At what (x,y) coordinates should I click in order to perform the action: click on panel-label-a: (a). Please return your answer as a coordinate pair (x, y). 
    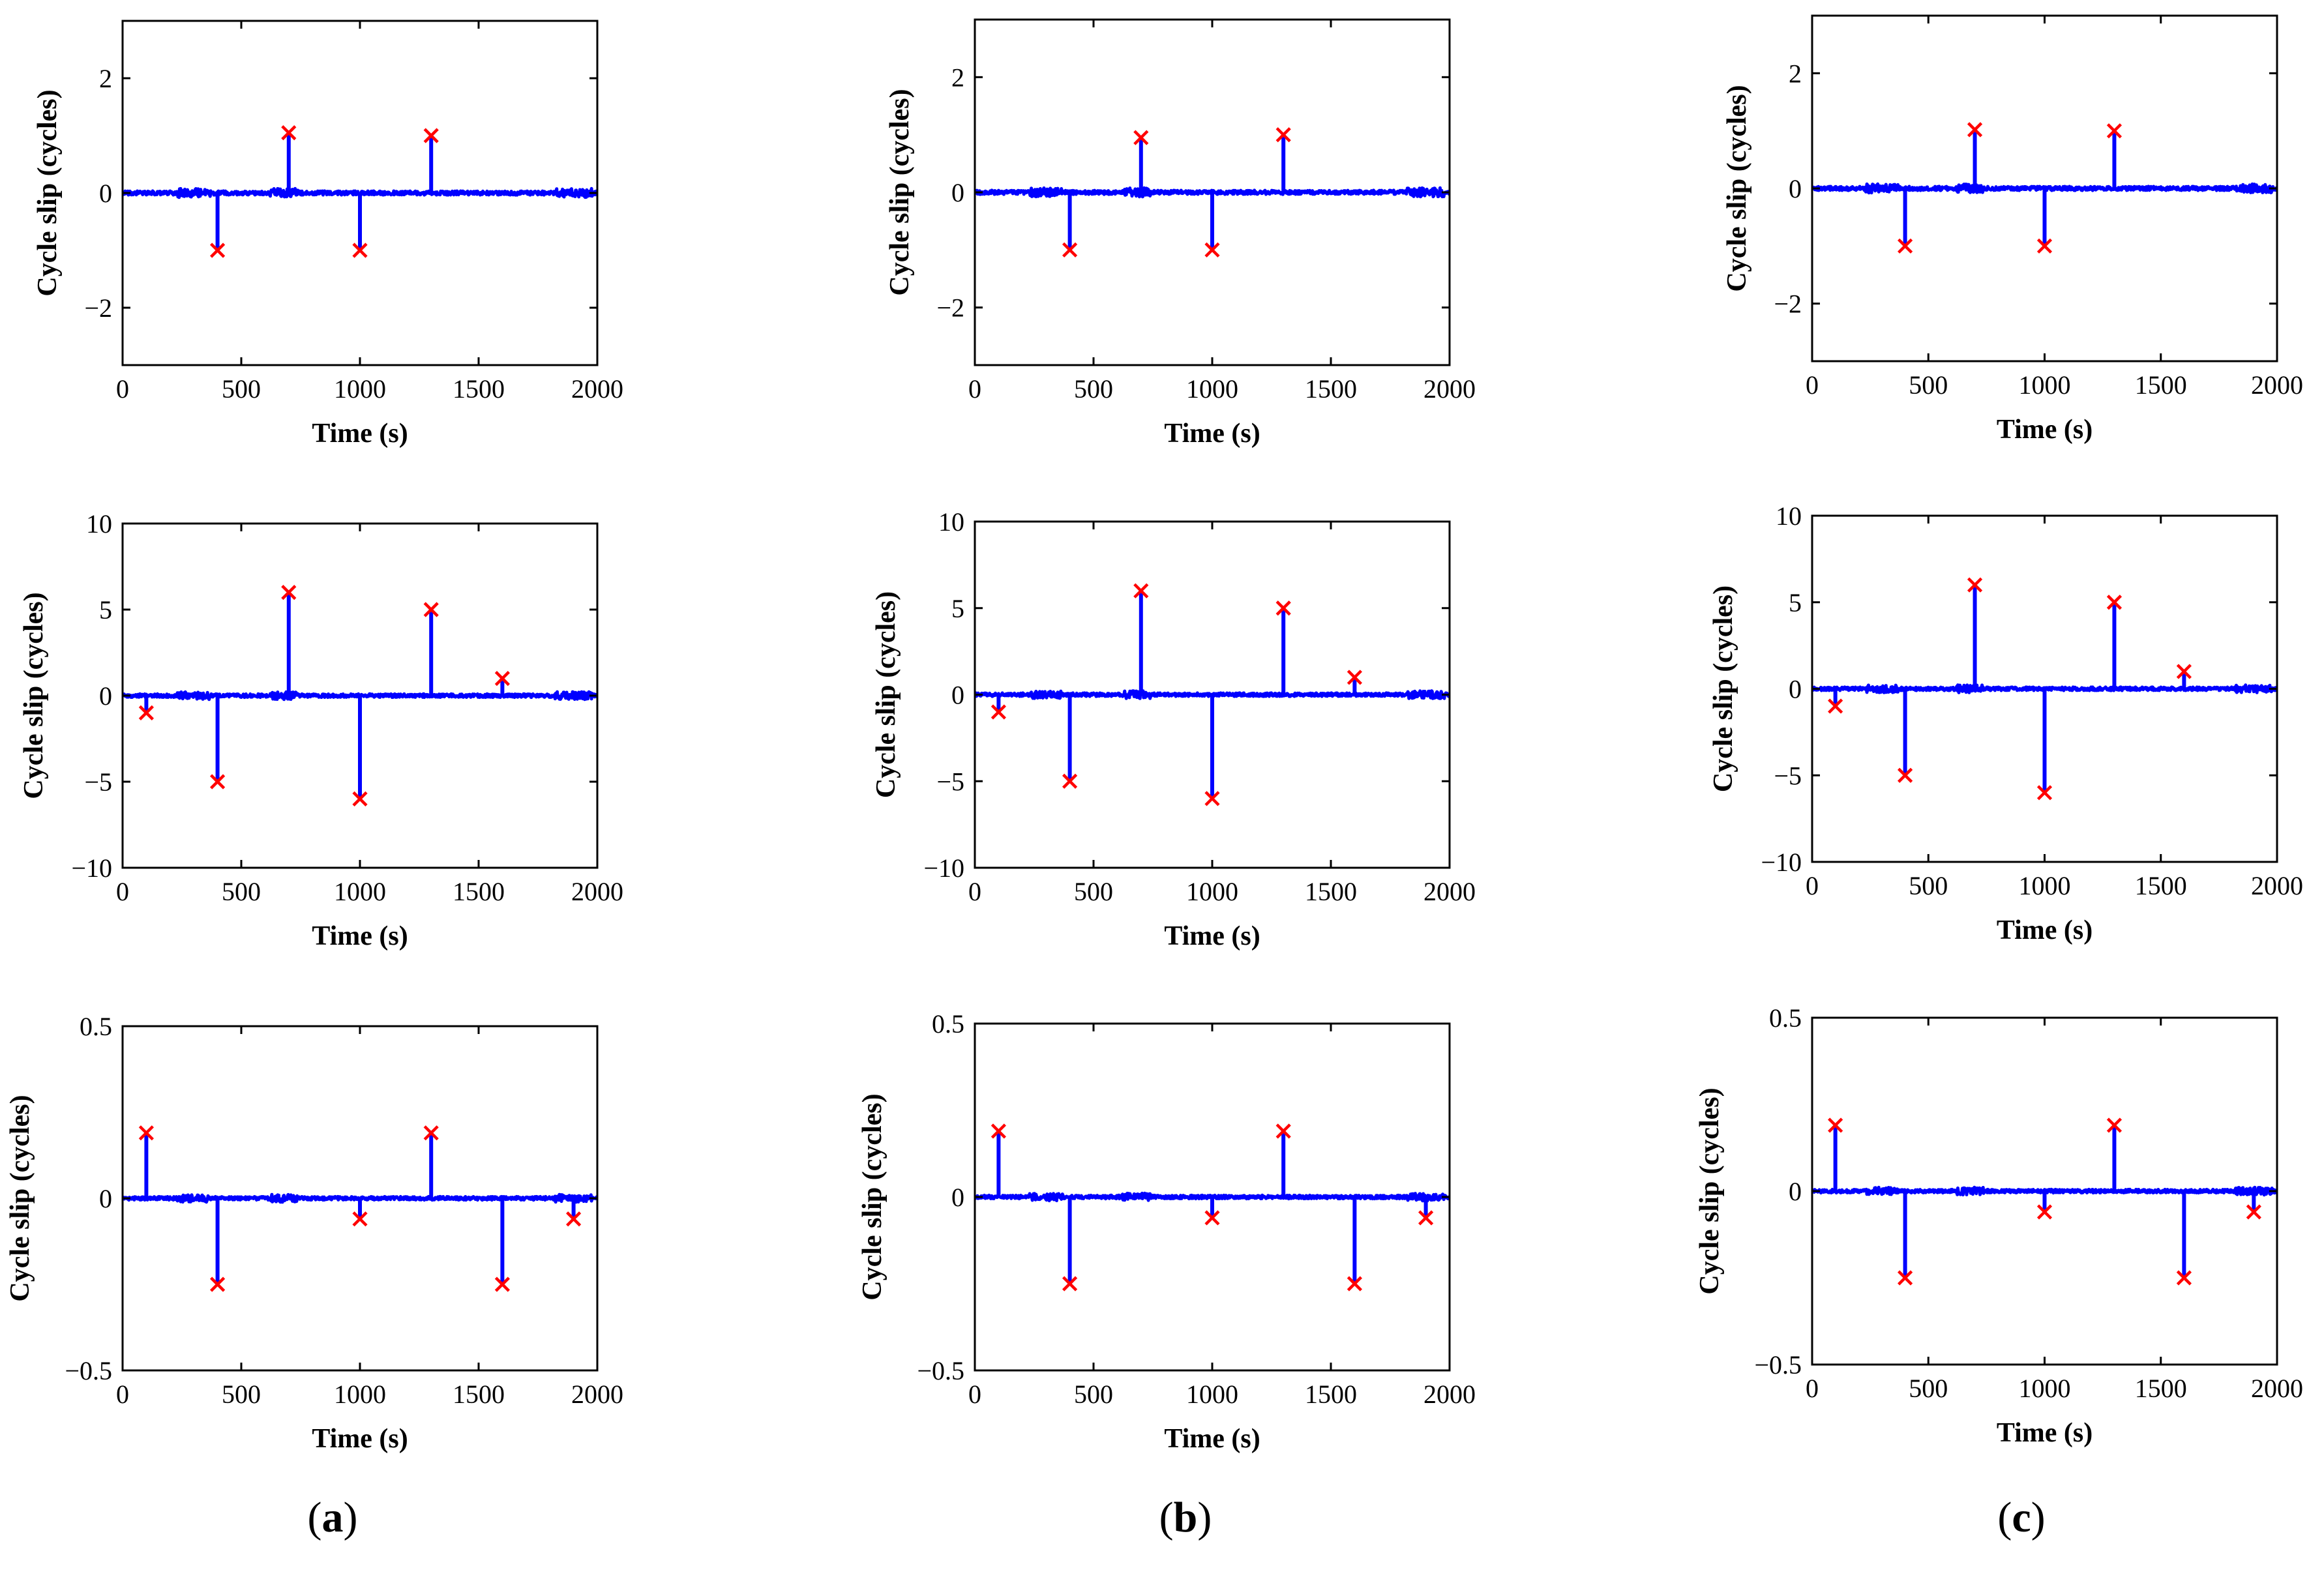
    Looking at the image, I should click on (332, 1517).